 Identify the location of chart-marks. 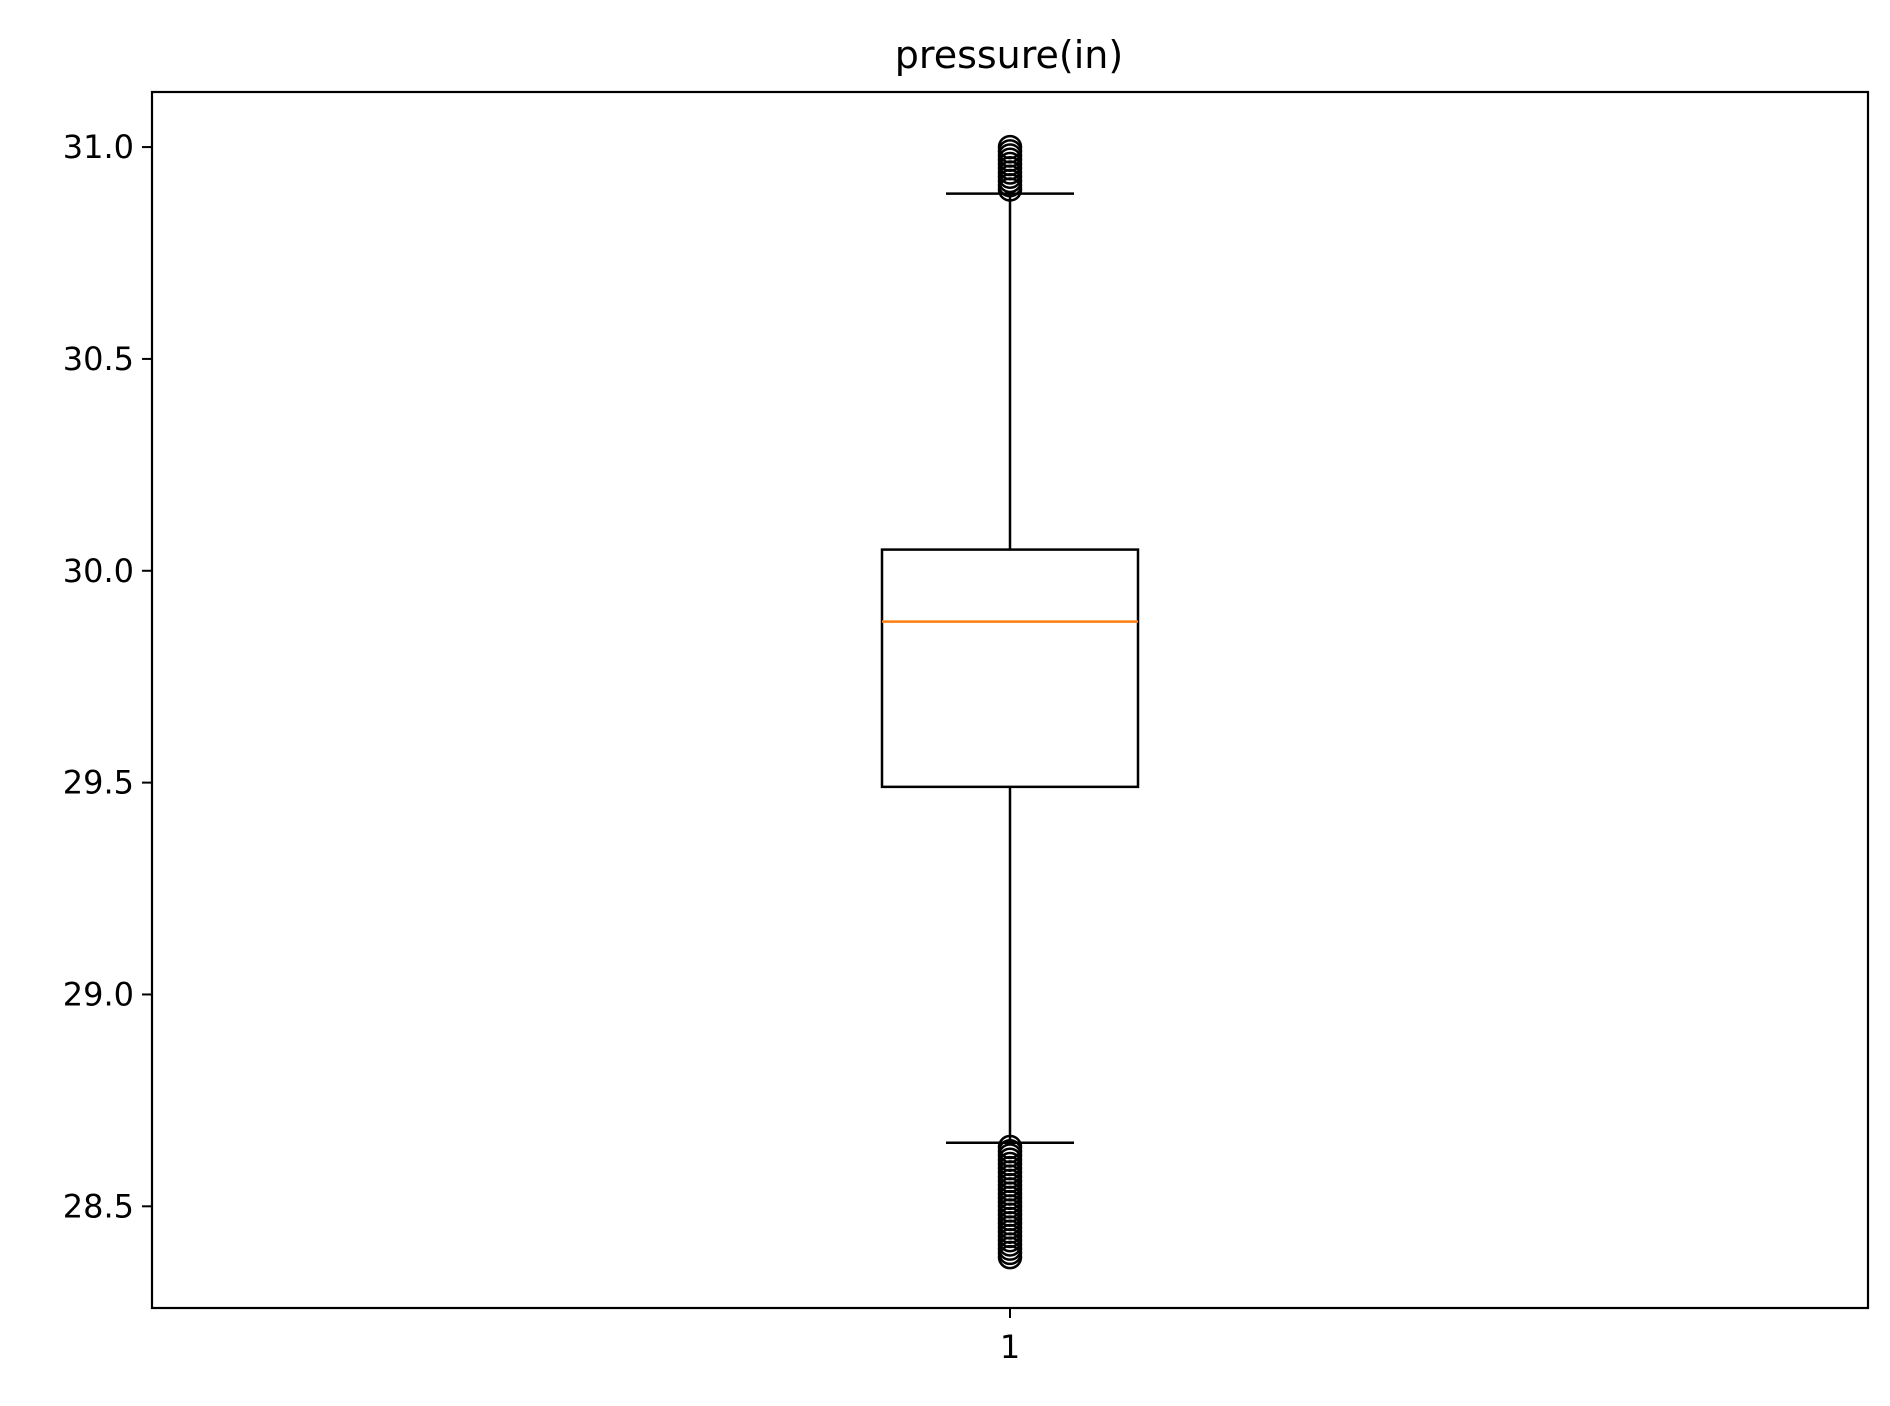
(1010, 702).